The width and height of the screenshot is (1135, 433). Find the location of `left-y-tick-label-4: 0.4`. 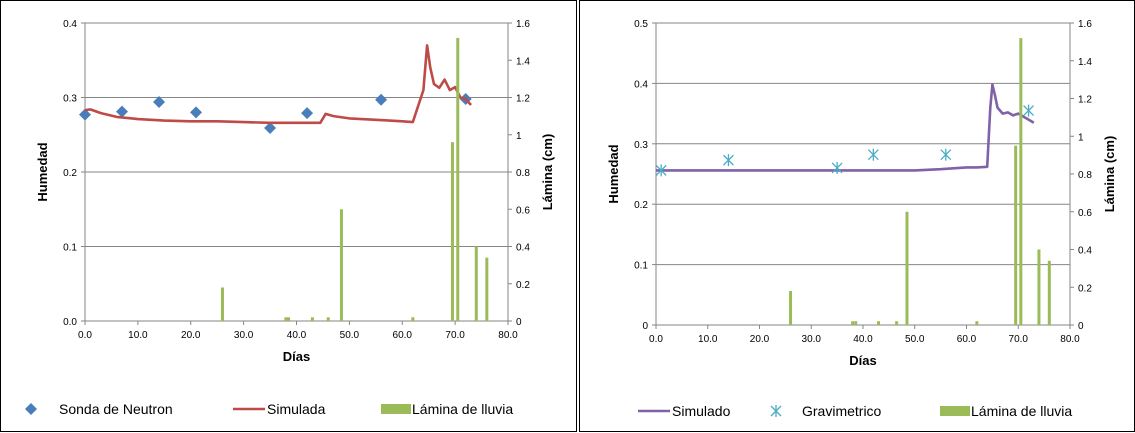

left-y-tick-label-4: 0.4 is located at coordinates (70, 24).